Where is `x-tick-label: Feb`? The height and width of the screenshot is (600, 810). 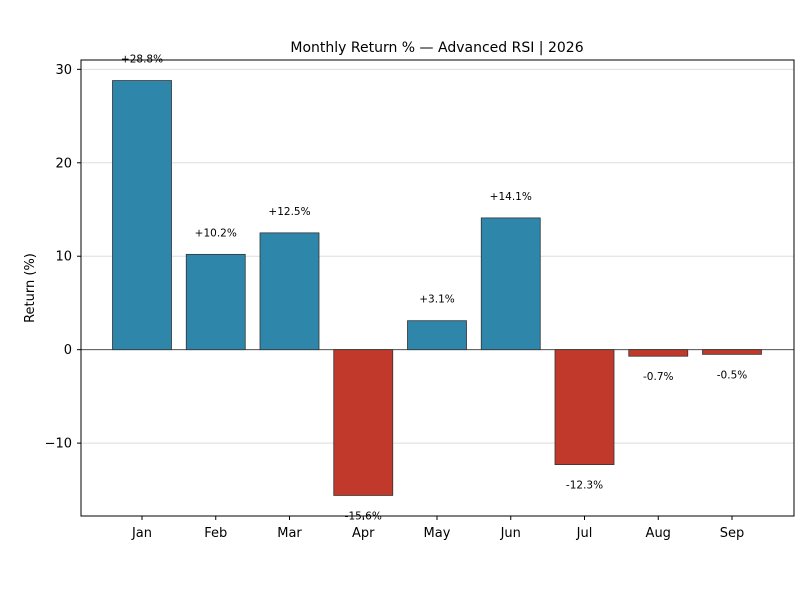 x-tick-label: Feb is located at coordinates (215, 533).